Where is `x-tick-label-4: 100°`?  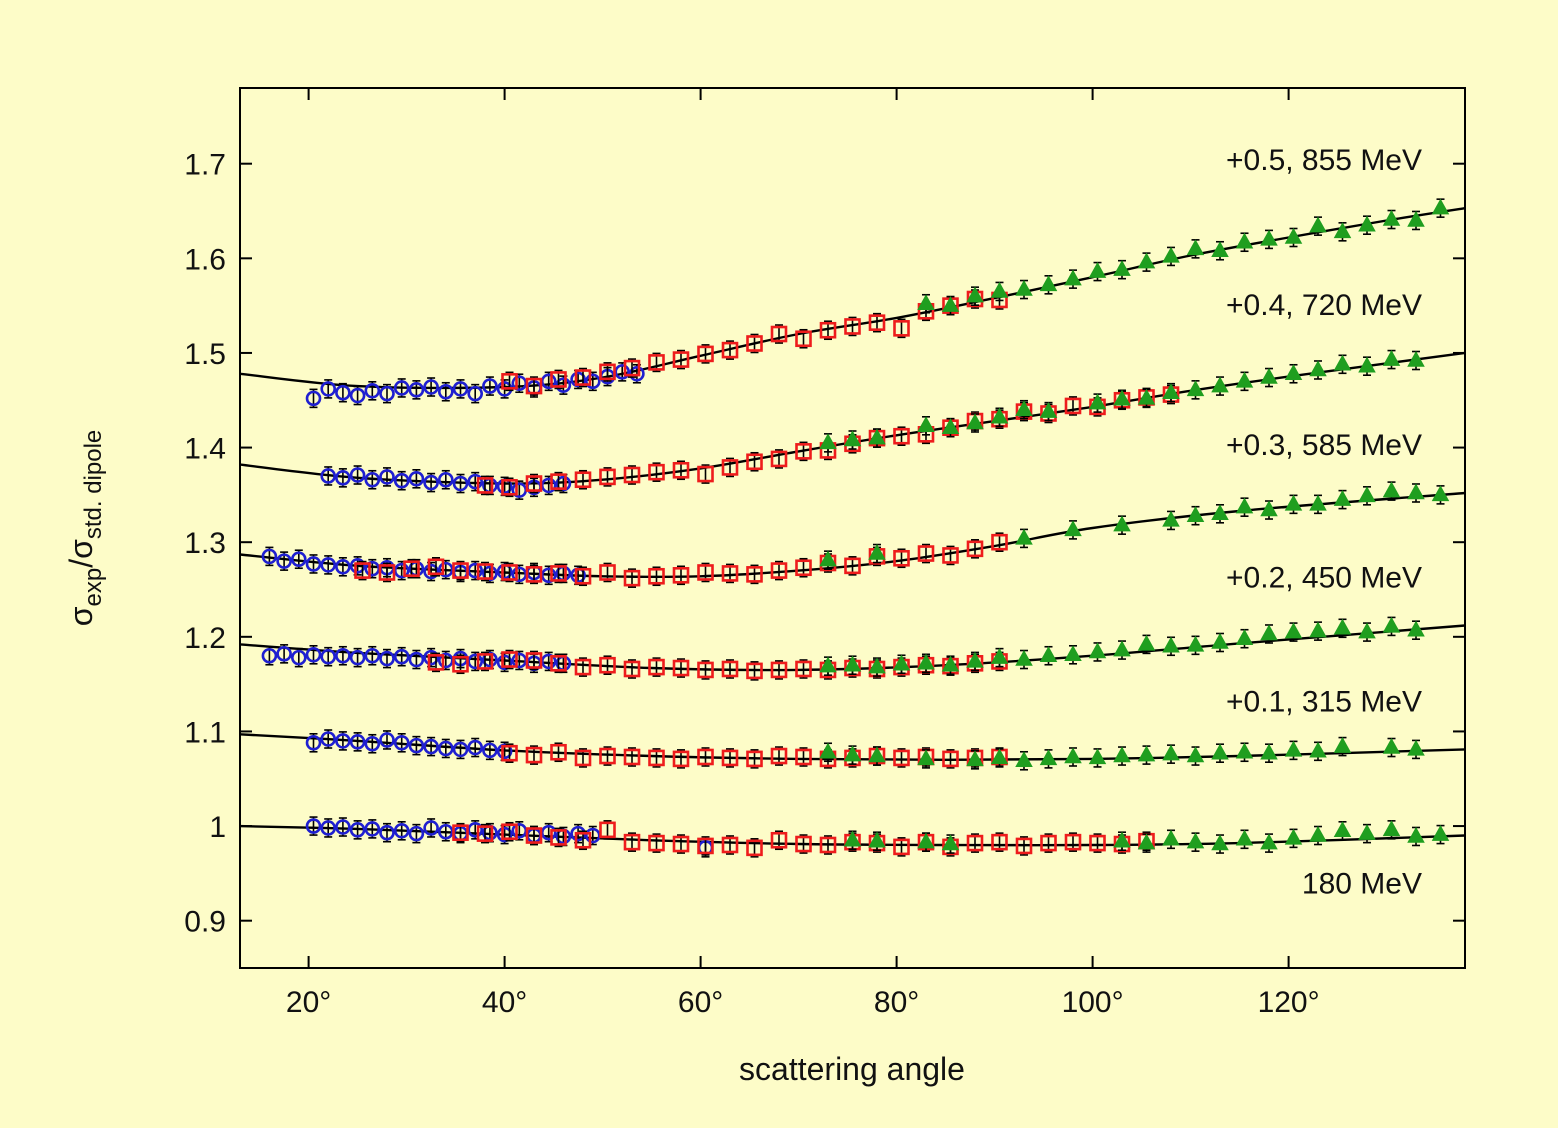 x-tick-label-4: 100° is located at coordinates (1093, 1002).